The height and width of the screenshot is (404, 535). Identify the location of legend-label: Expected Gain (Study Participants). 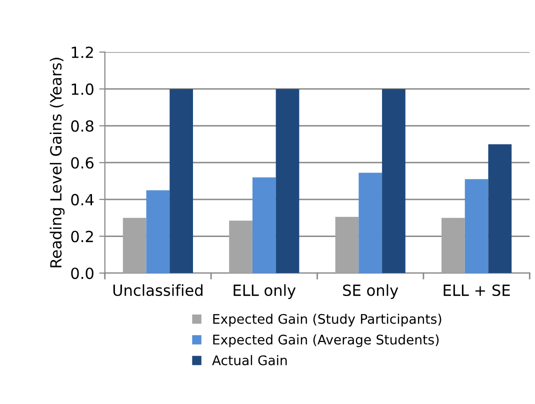
(327, 320).